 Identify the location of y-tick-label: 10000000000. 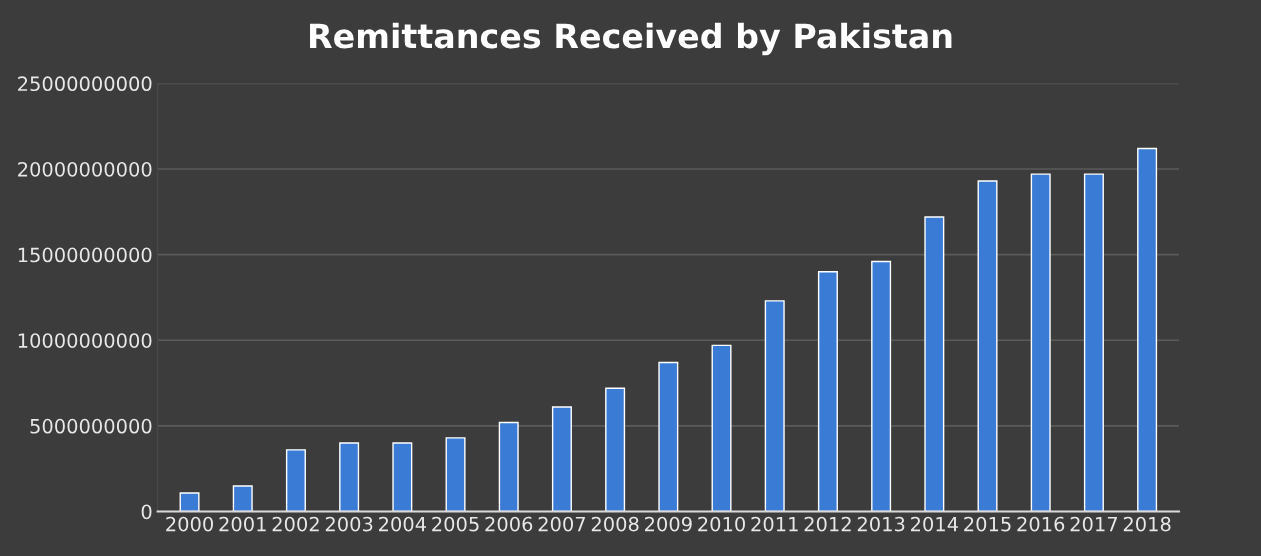
(85, 340).